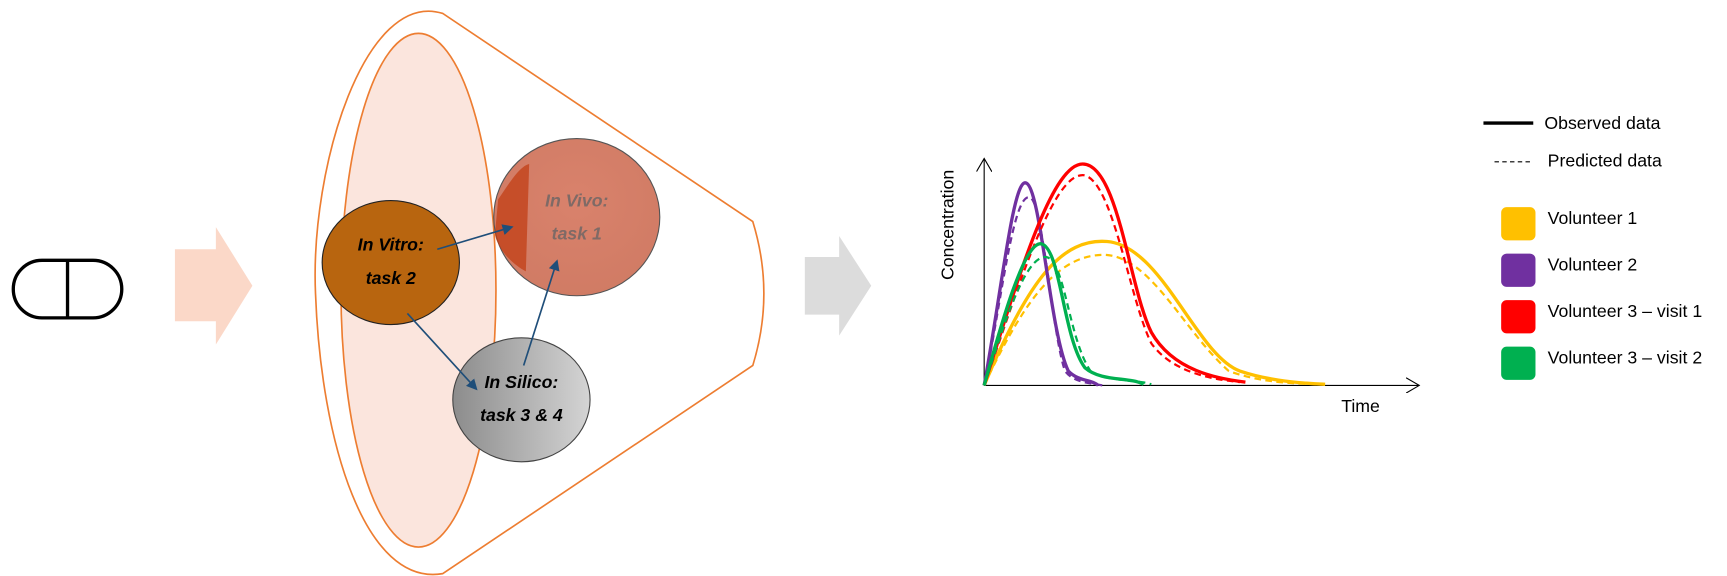  I want to click on legend-label: Volunteer 1, so click(1593, 218).